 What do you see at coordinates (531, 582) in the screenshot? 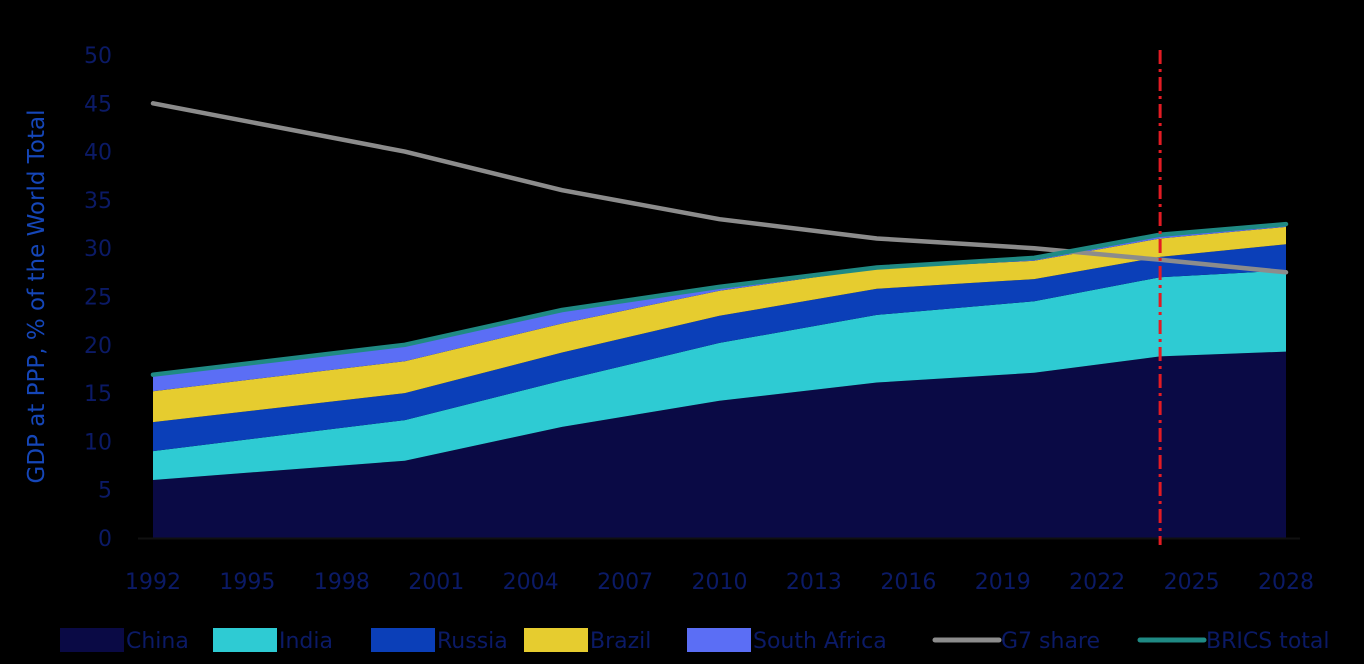
I see `x-tick-label: 2004` at bounding box center [531, 582].